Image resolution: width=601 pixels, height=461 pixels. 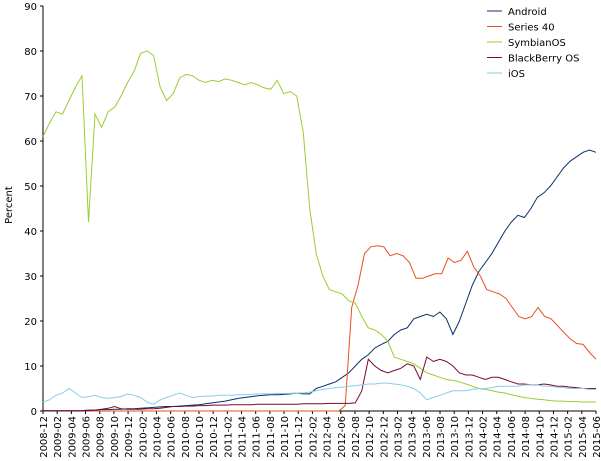 I want to click on x-tick-label: 2012-10, so click(x=370, y=437).